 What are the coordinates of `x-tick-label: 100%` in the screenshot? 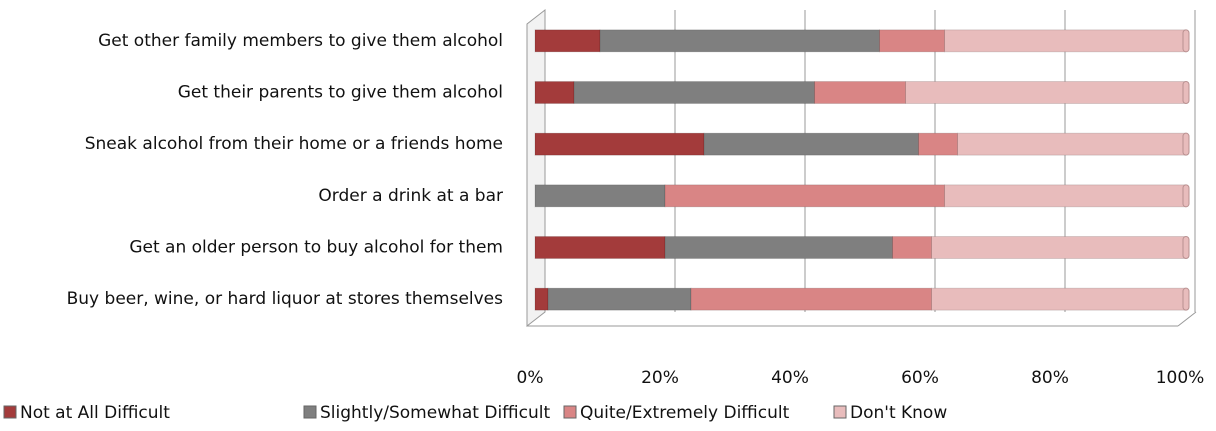 It's located at (1180, 378).